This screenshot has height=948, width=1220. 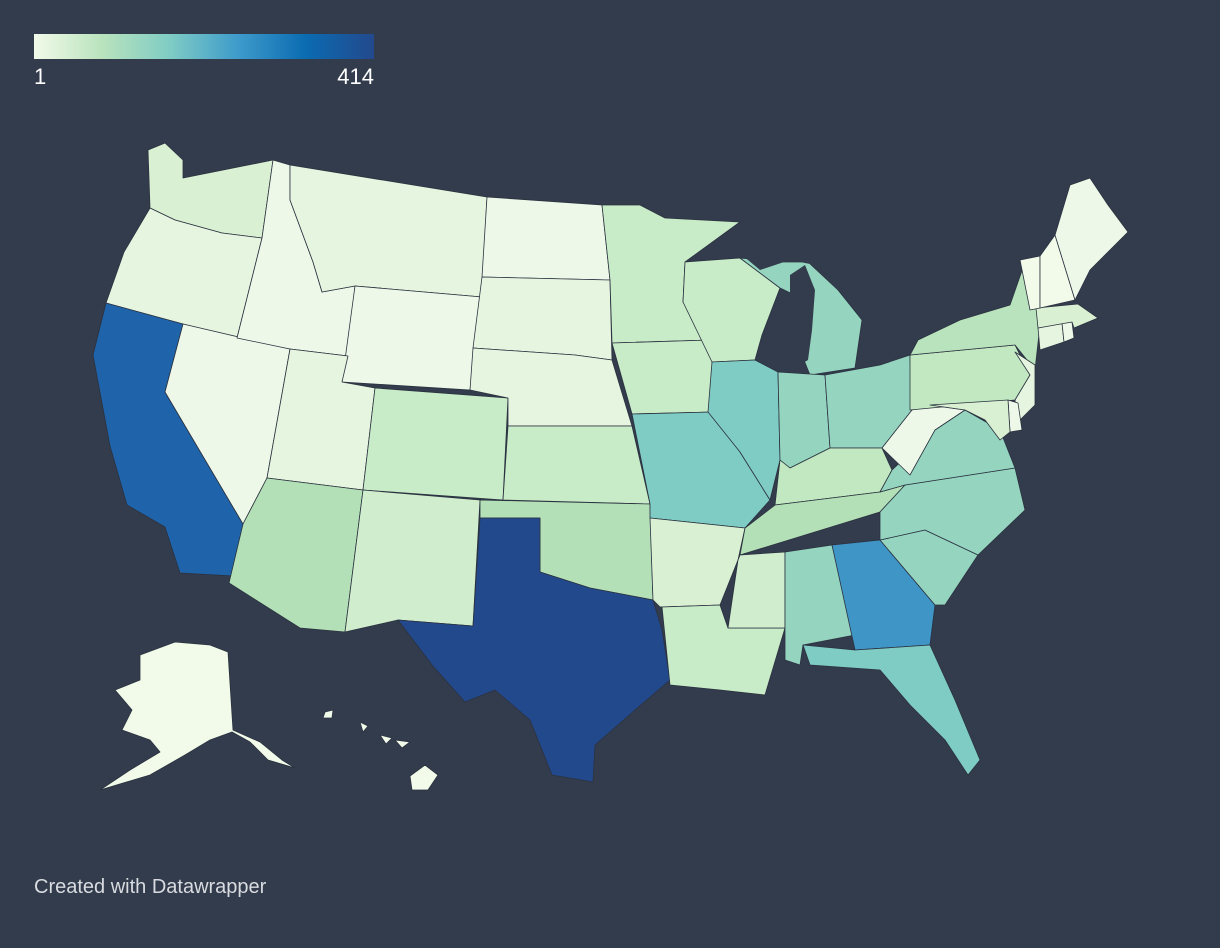 What do you see at coordinates (40, 76) in the screenshot?
I see `legend-min-label: 1` at bounding box center [40, 76].